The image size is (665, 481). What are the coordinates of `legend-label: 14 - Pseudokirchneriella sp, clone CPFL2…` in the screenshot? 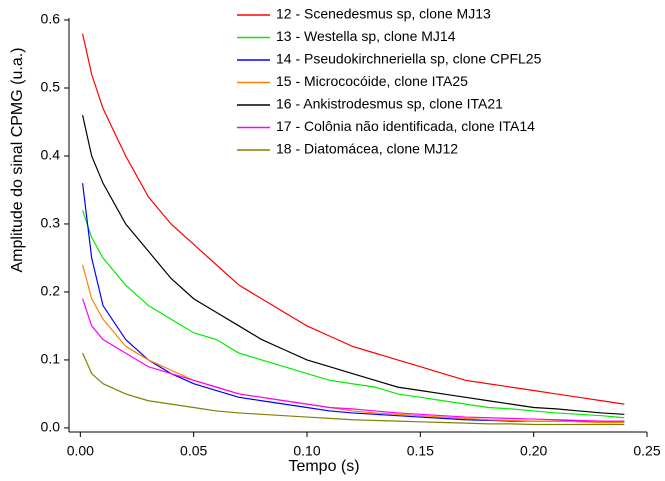 It's located at (409, 59).